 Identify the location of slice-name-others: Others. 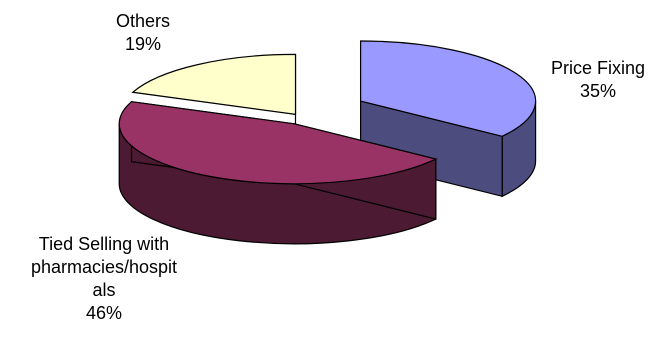
(143, 21).